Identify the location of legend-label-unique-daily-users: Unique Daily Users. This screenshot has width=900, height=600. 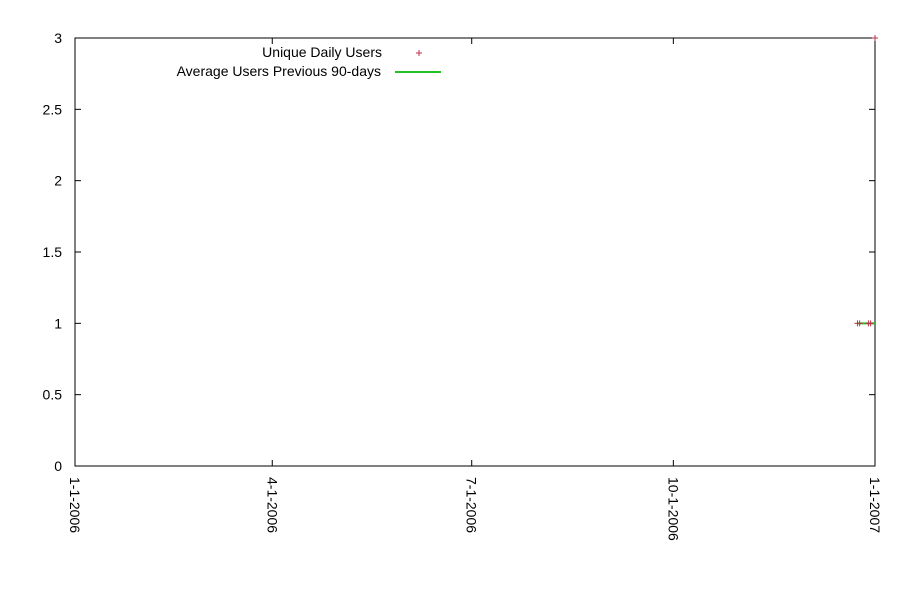
(322, 52).